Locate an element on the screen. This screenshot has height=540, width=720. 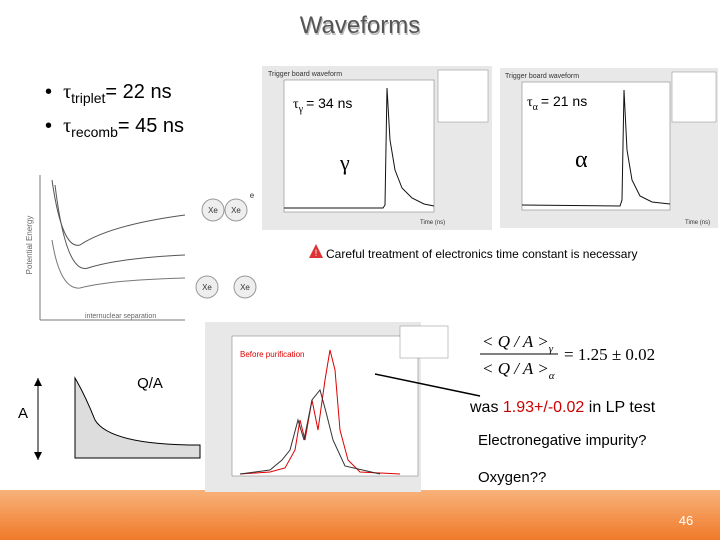
title: Waveforms is located at coordinates (360, 25).